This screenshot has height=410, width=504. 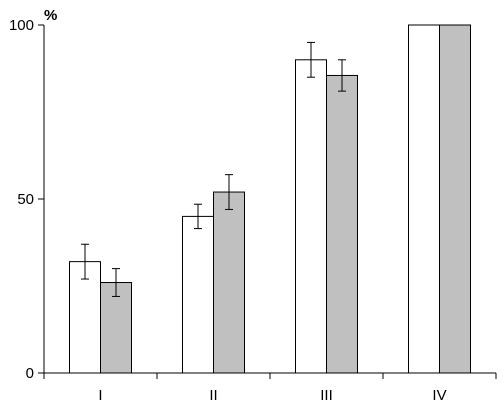 I want to click on x-axis: I II III IV, so click(x=270, y=388).